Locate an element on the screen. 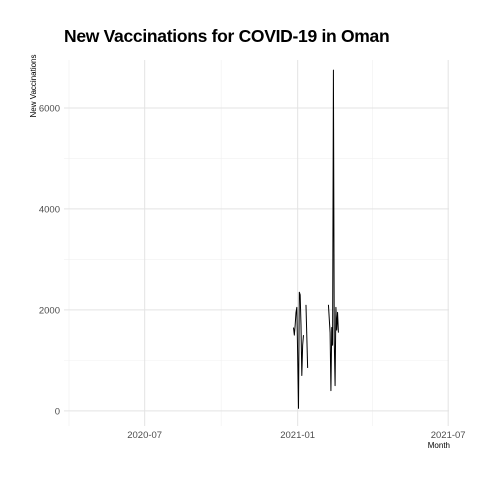 The width and height of the screenshot is (480, 480). line-layer is located at coordinates (316, 239).